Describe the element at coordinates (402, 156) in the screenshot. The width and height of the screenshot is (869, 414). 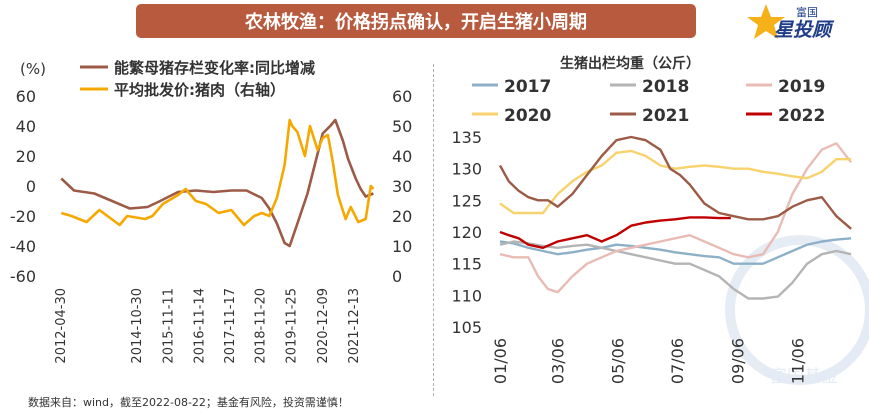
I see `right-y-tick: 40` at that location.